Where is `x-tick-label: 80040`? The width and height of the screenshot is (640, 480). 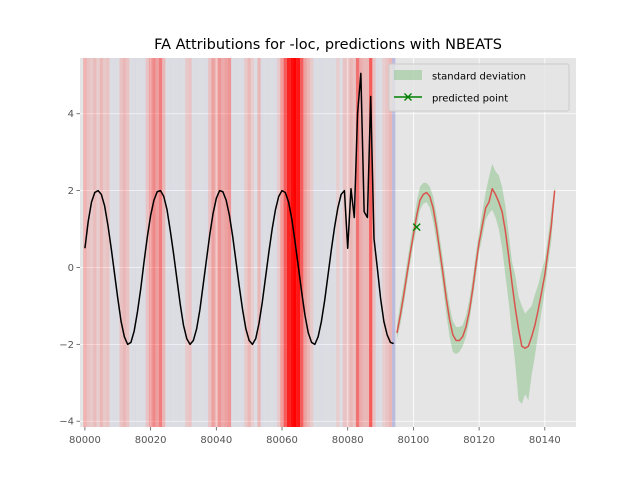
x-tick-label: 80040 is located at coordinates (216, 440).